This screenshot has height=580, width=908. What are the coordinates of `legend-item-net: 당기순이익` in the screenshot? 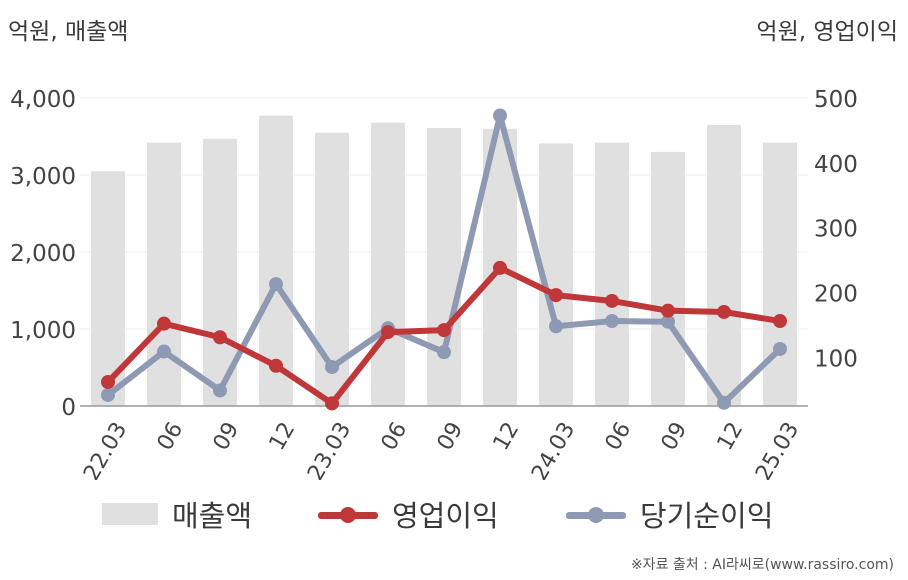 It's located at (669, 514).